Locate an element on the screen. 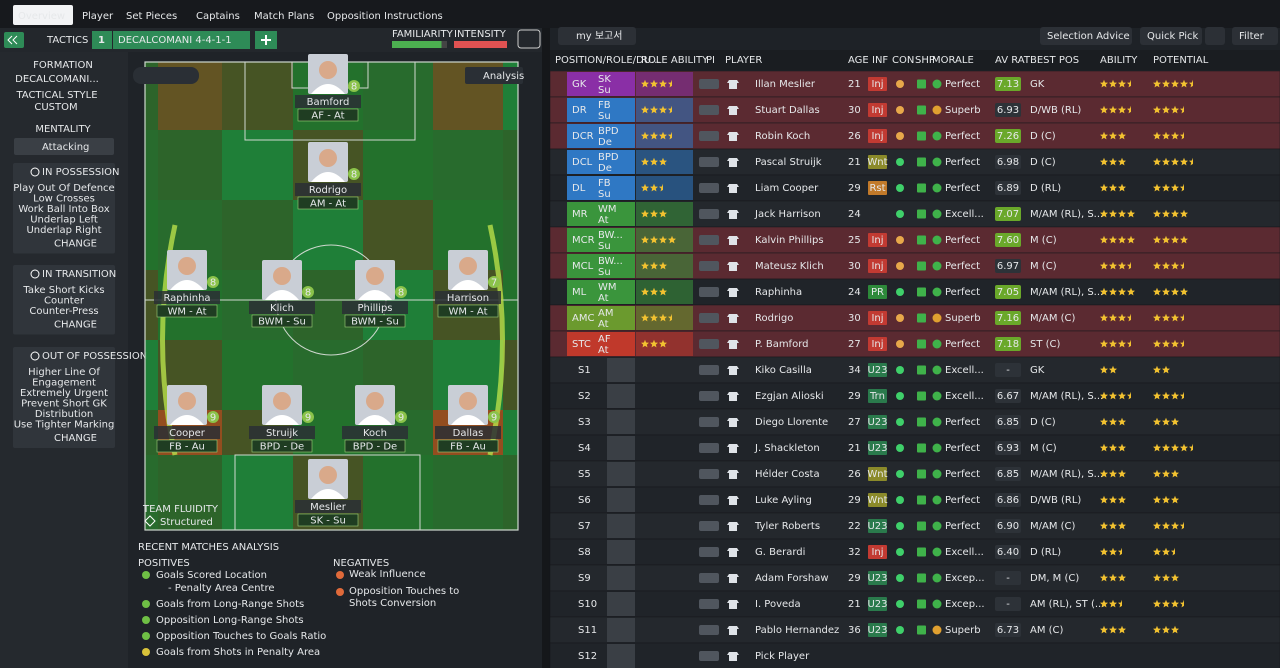  player-name: Liam Cooper is located at coordinates (787, 188).